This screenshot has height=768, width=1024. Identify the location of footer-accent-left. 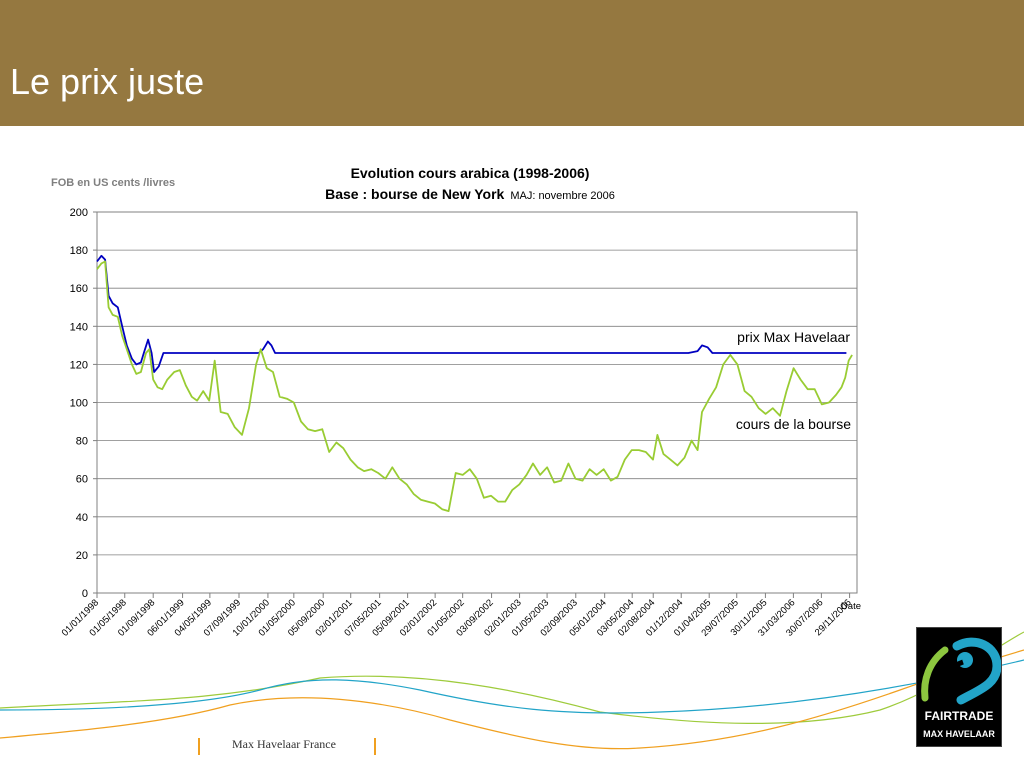
(199, 746).